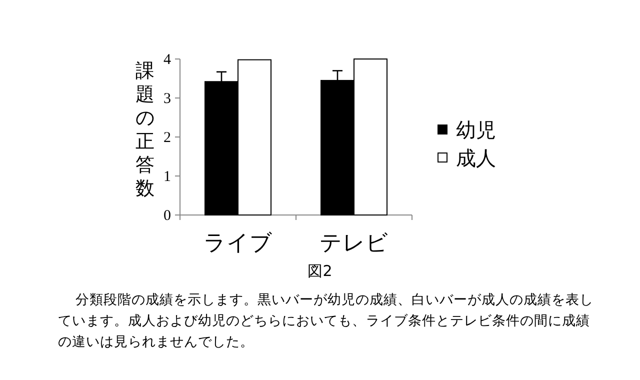 This screenshot has height=380, width=640. What do you see at coordinates (476, 130) in the screenshot?
I see `legend-label: 幼児` at bounding box center [476, 130].